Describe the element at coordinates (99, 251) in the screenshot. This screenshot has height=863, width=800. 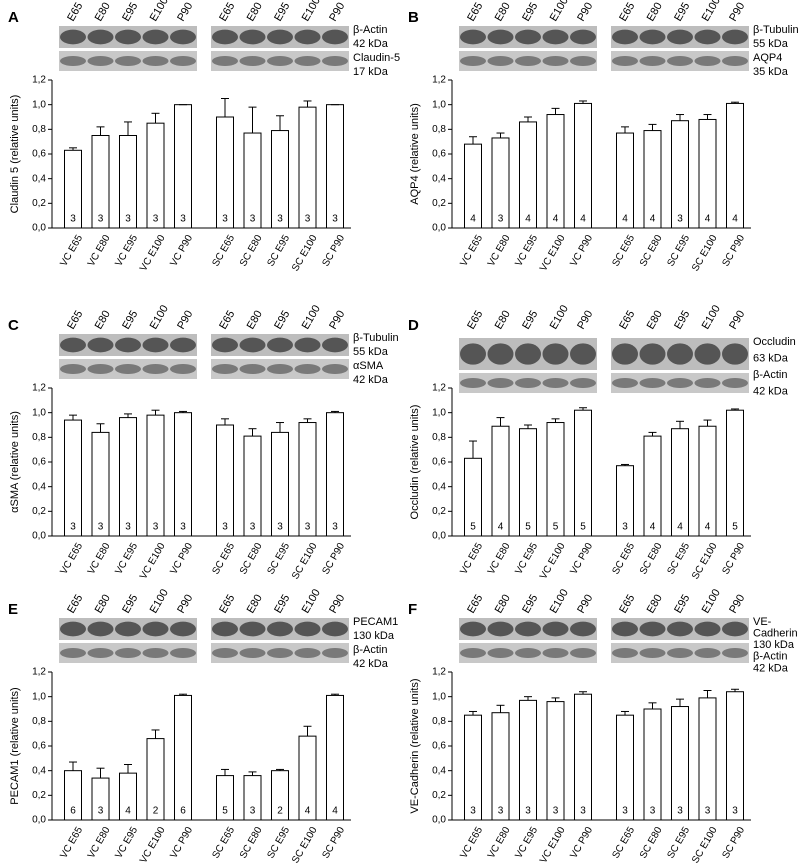
I see `x-tick-label: VC E80` at that location.